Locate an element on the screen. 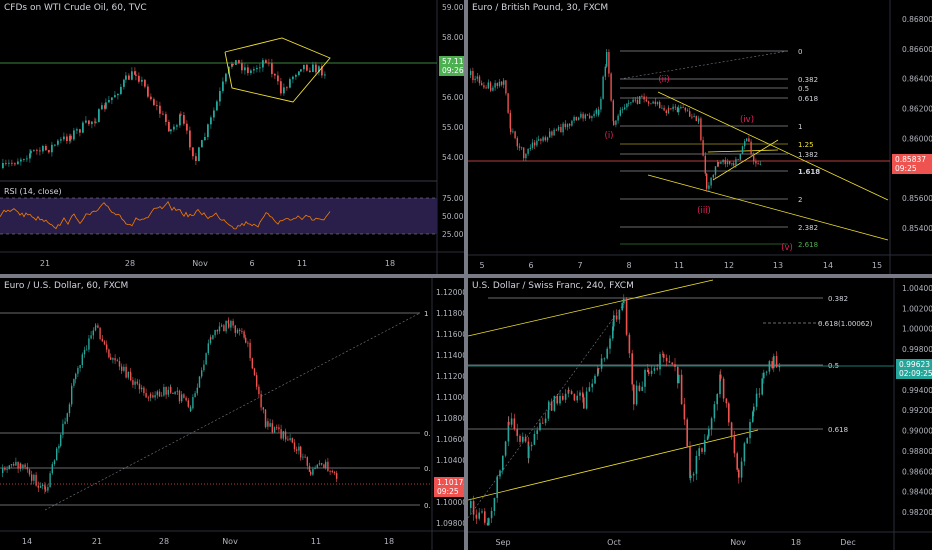 The width and height of the screenshot is (932, 550). usdchf-fib-label: 0.382 is located at coordinates (838, 299).